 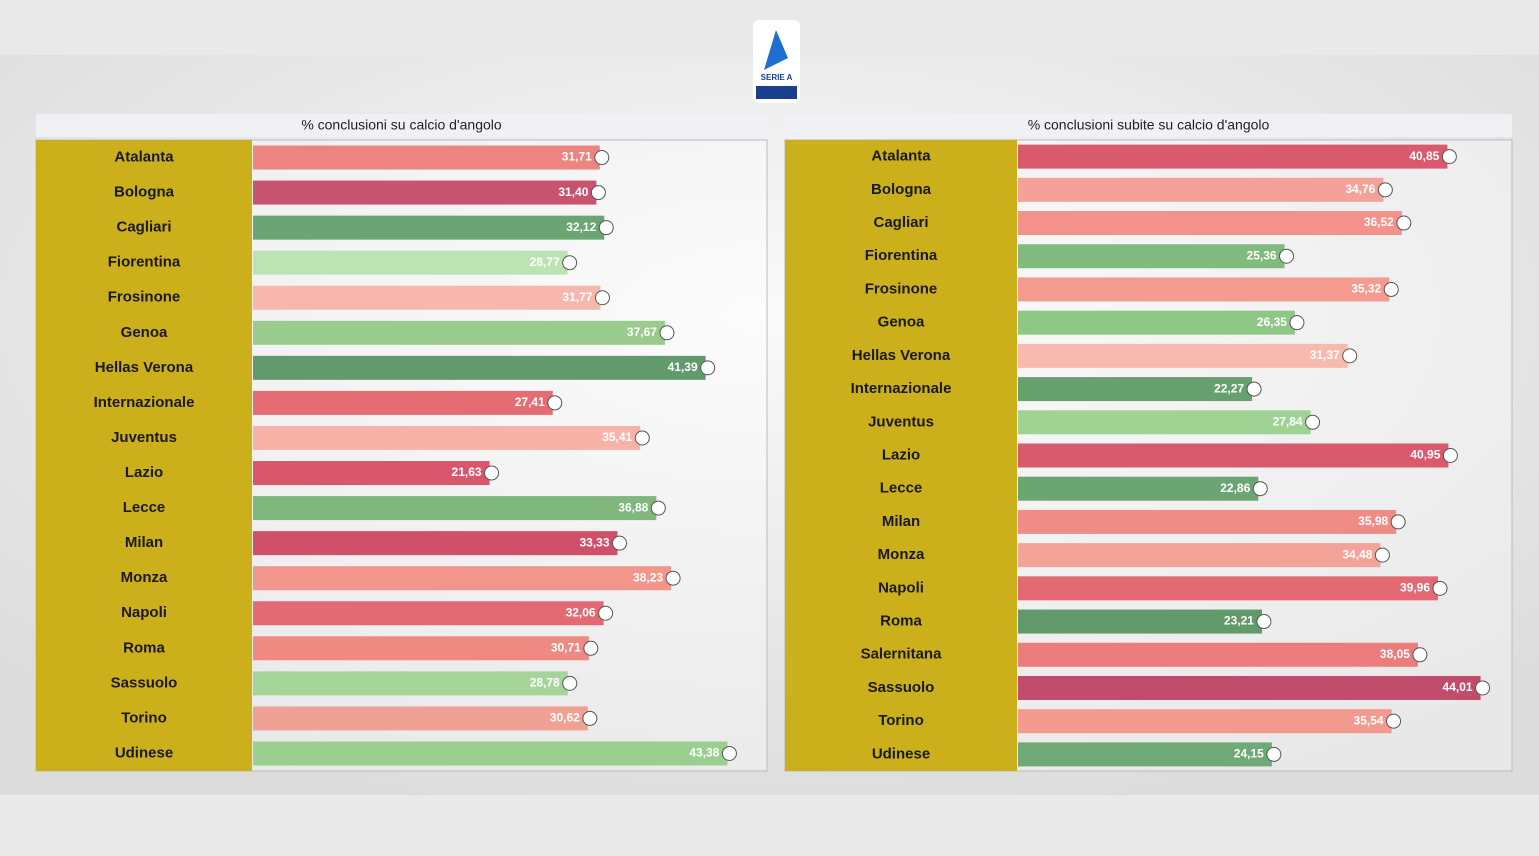 What do you see at coordinates (1366, 289) in the screenshot?
I see `value-label: 35,32` at bounding box center [1366, 289].